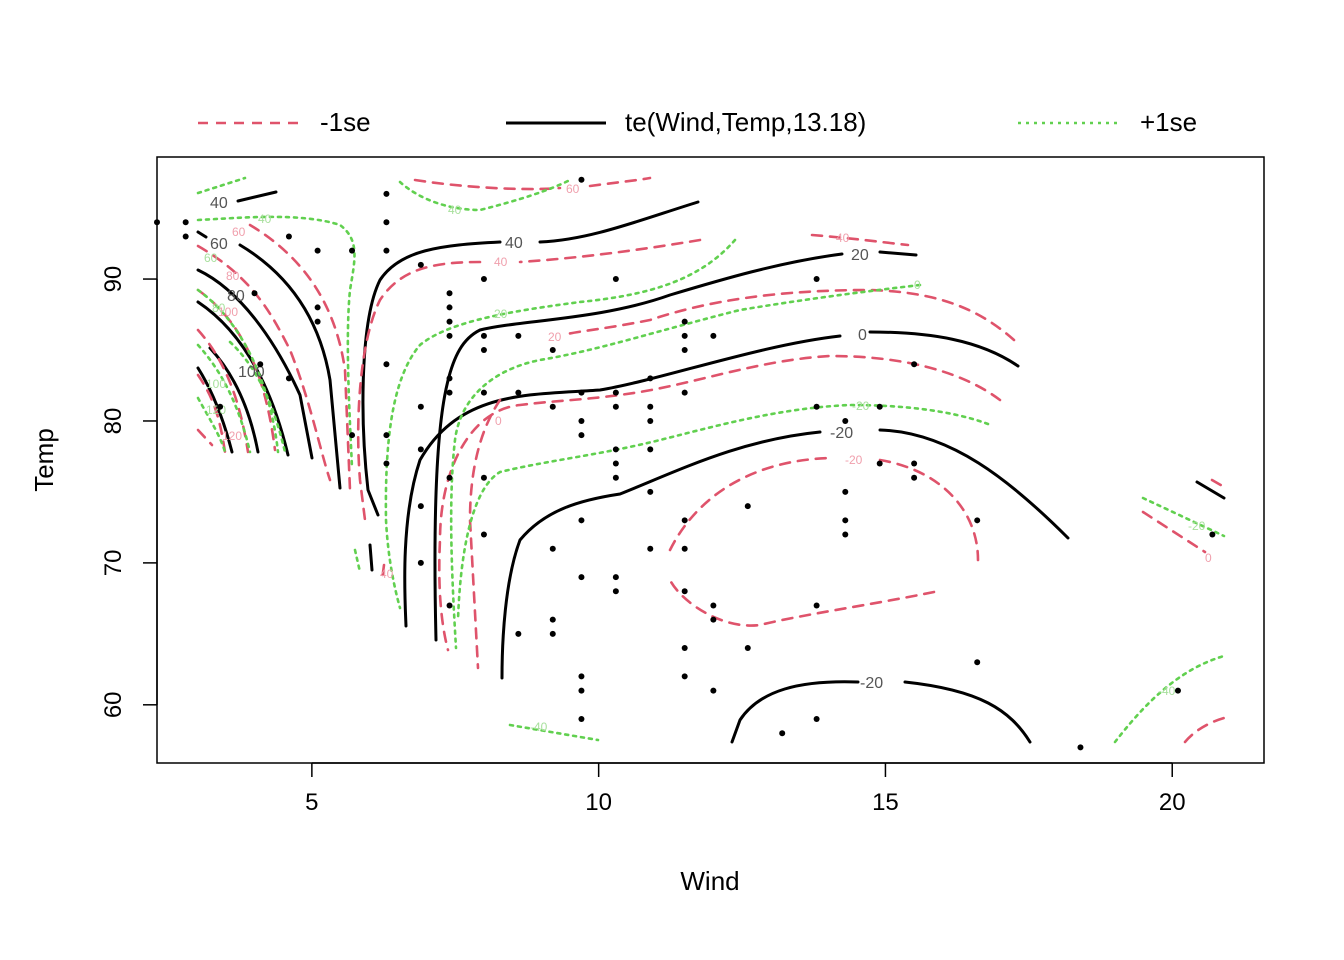 This screenshot has height=960, width=1344. What do you see at coordinates (311, 802) in the screenshot?
I see `x-tick-label: 5` at bounding box center [311, 802].